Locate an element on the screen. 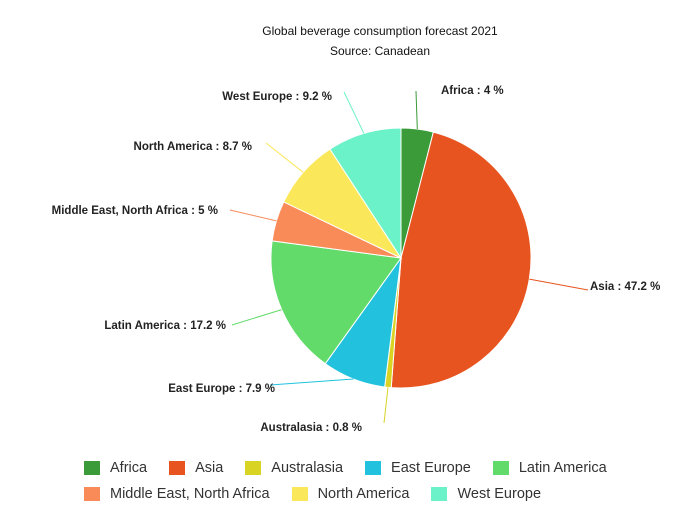 The image size is (700, 519). legend-item: North America is located at coordinates (350, 494).